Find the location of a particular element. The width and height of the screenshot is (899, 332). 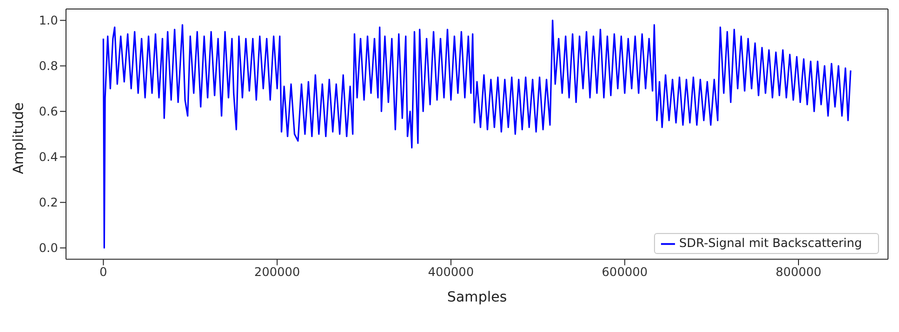

y-axis-title: Amplitude is located at coordinates (18, 138).